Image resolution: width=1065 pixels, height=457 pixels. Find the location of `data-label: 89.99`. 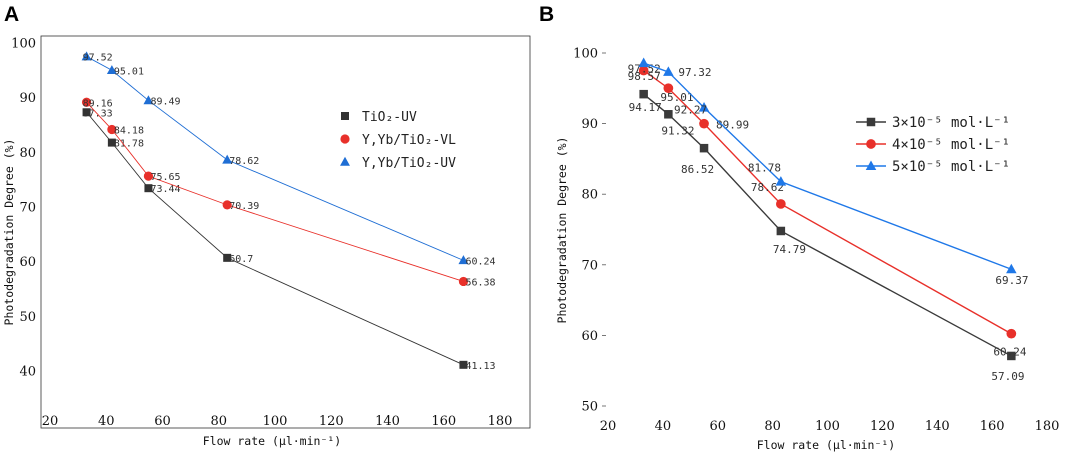

data-label: 89.99 is located at coordinates (732, 125).